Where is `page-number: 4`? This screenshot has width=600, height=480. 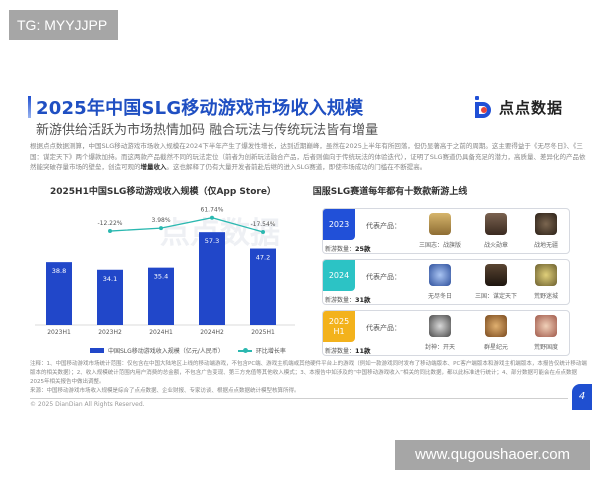 page-number: 4 is located at coordinates (582, 397).